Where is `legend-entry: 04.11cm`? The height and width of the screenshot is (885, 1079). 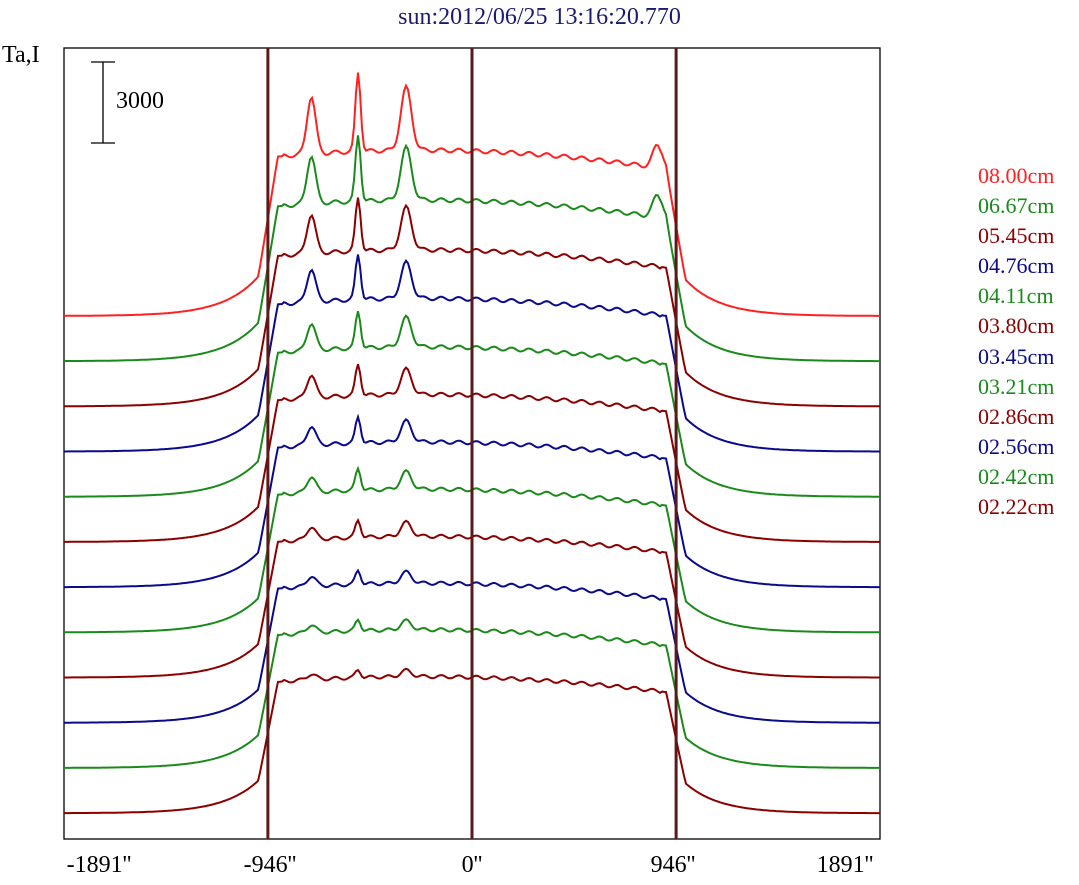 legend-entry: 04.11cm is located at coordinates (1016, 296).